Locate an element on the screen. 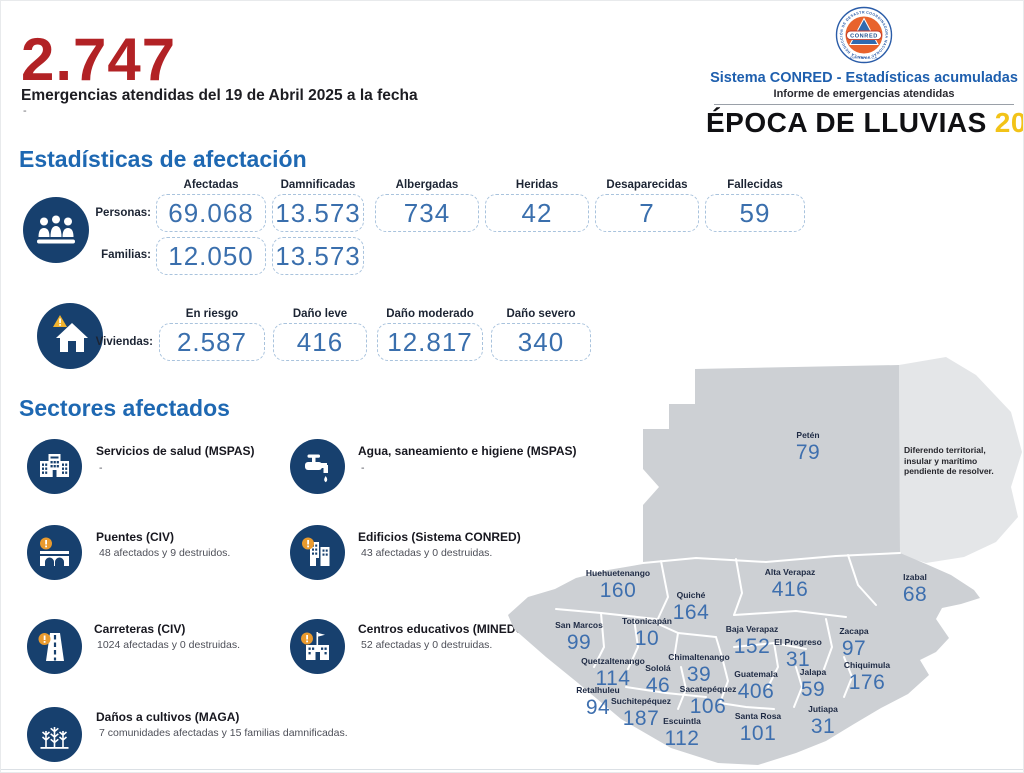 The width and height of the screenshot is (1024, 773). sector-salud-detail: - is located at coordinates (101, 468).